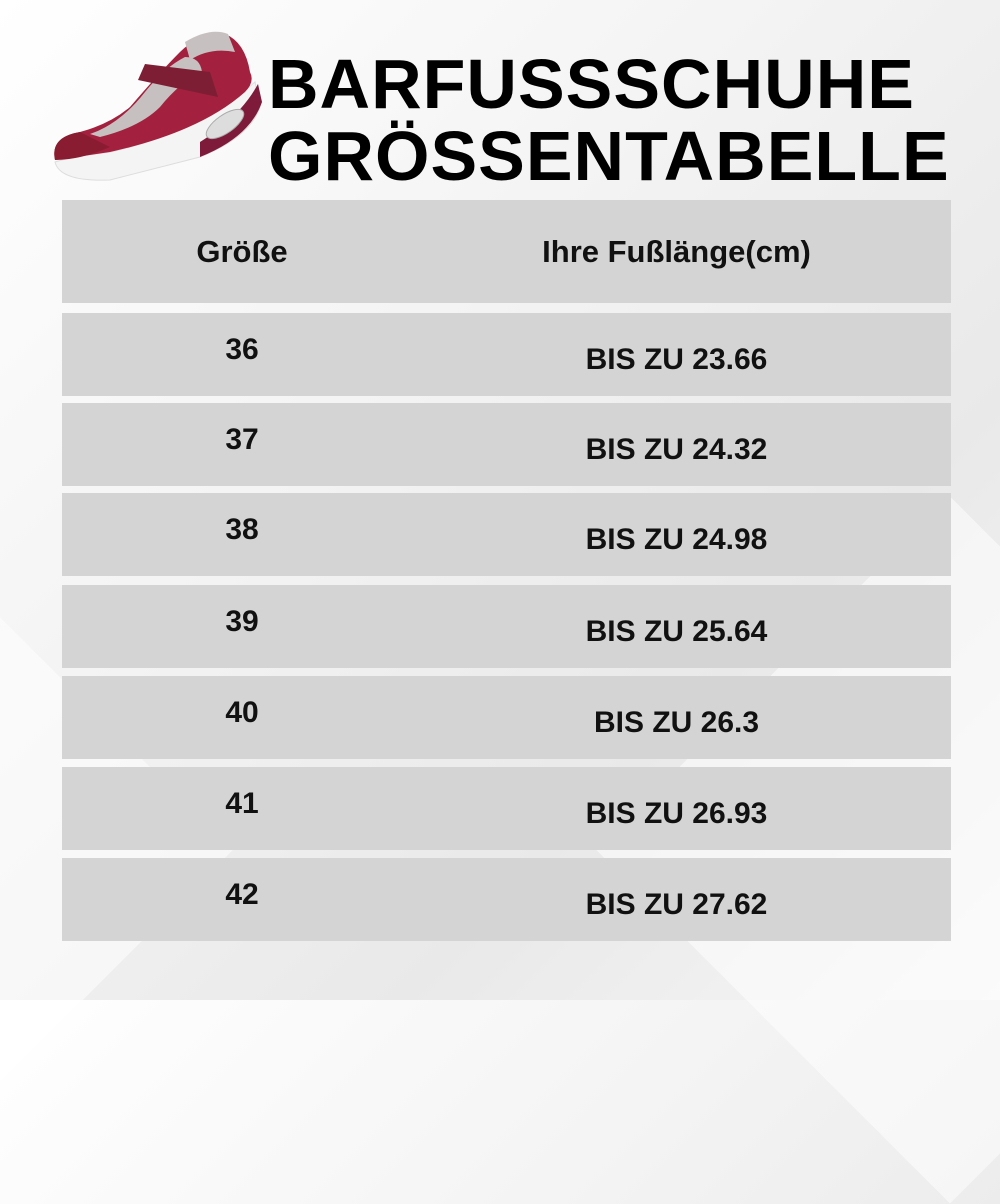 The image size is (1000, 1204). What do you see at coordinates (676, 631) in the screenshot?
I see `length-cell: BIS ZU 25.64` at bounding box center [676, 631].